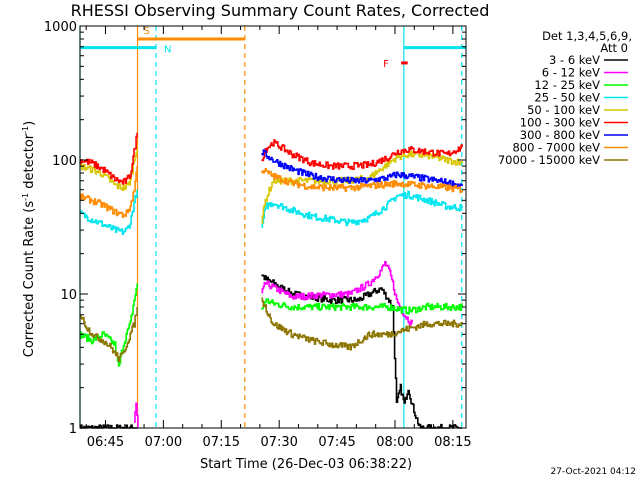 The width and height of the screenshot is (640, 480). I want to click on x-tick-label-07-45: 07:45, so click(336, 442).